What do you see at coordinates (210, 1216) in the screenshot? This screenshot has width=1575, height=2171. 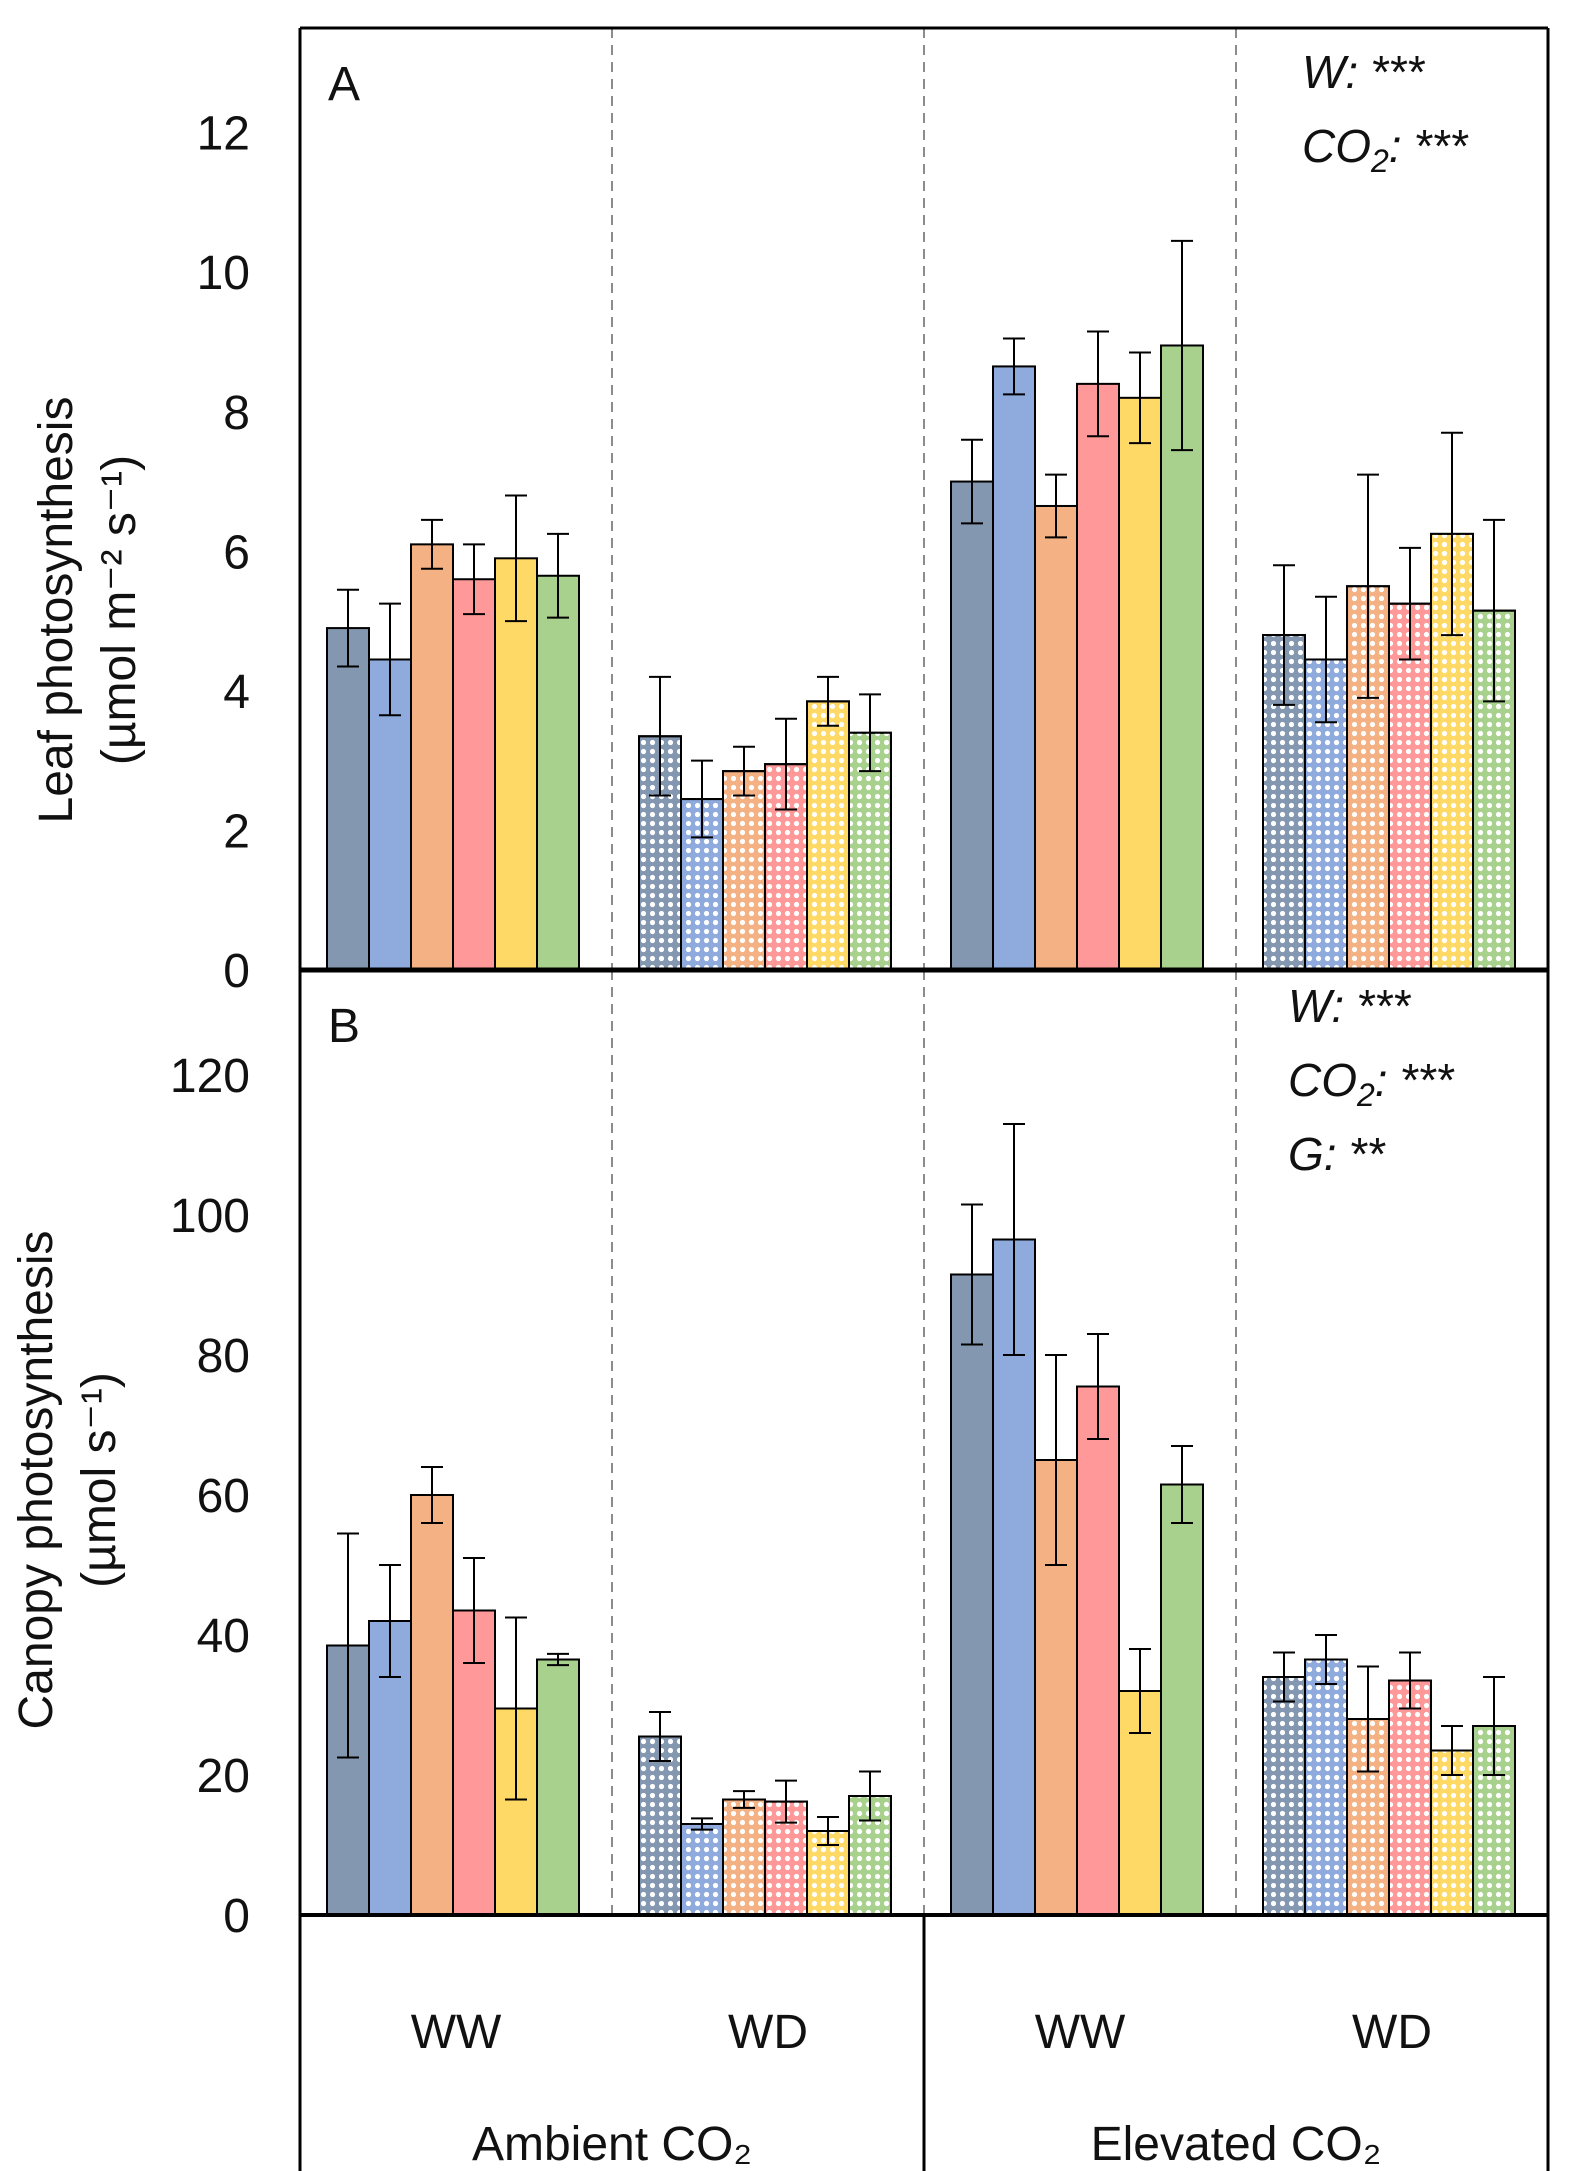 I see `y-tick-label: 100` at bounding box center [210, 1216].